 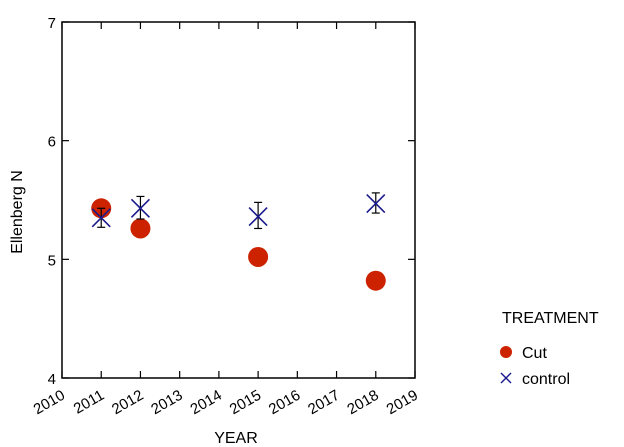 What do you see at coordinates (166, 402) in the screenshot?
I see `x-tick-label: 2013` at bounding box center [166, 402].